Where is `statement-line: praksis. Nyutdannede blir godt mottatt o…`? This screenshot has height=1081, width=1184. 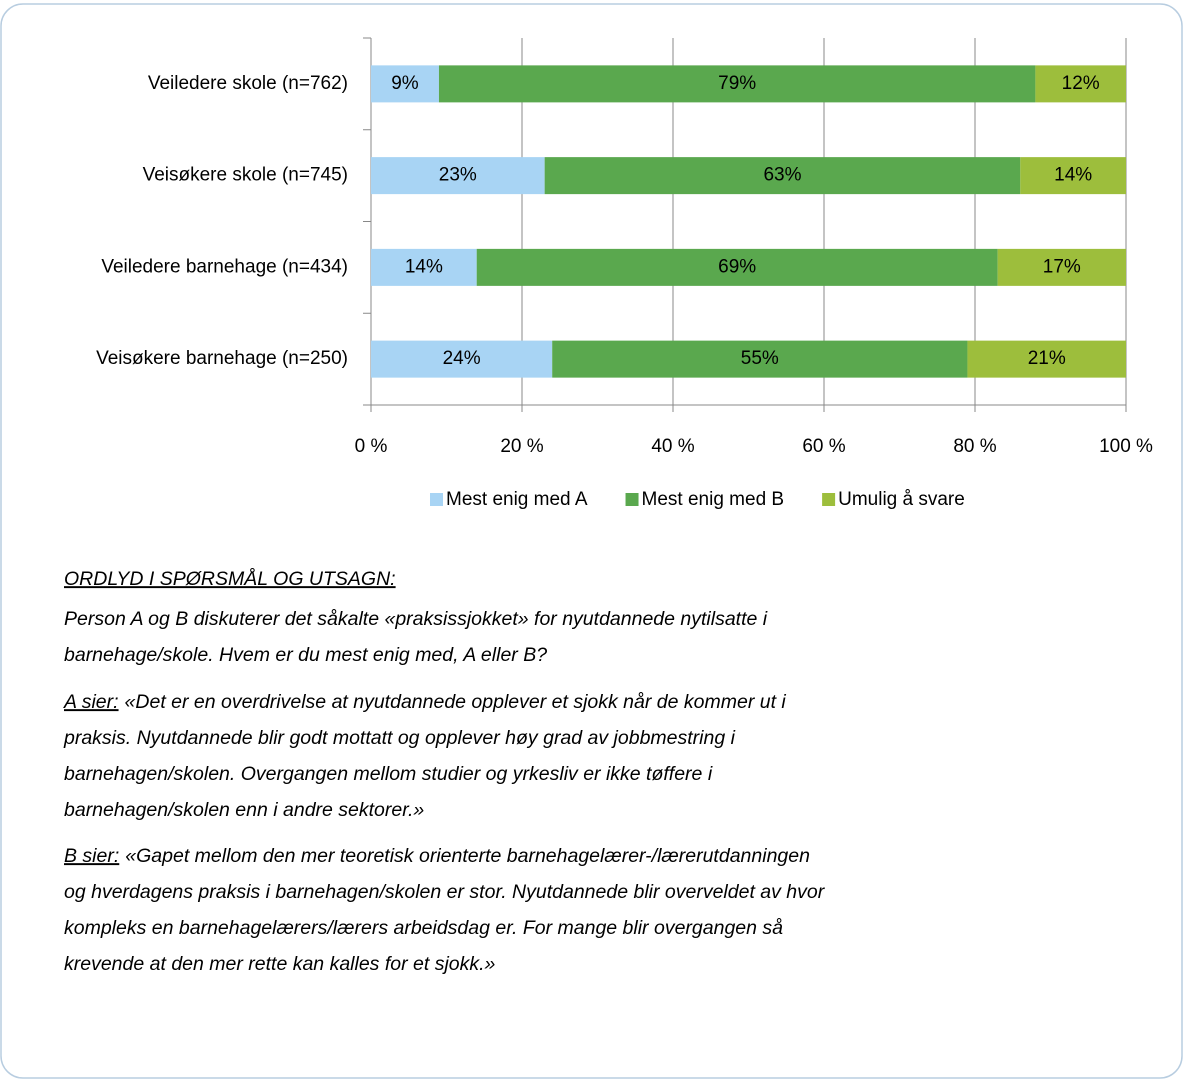
statement-line: praksis. Nyutdannede blir godt mottatt o… is located at coordinates (399, 738).